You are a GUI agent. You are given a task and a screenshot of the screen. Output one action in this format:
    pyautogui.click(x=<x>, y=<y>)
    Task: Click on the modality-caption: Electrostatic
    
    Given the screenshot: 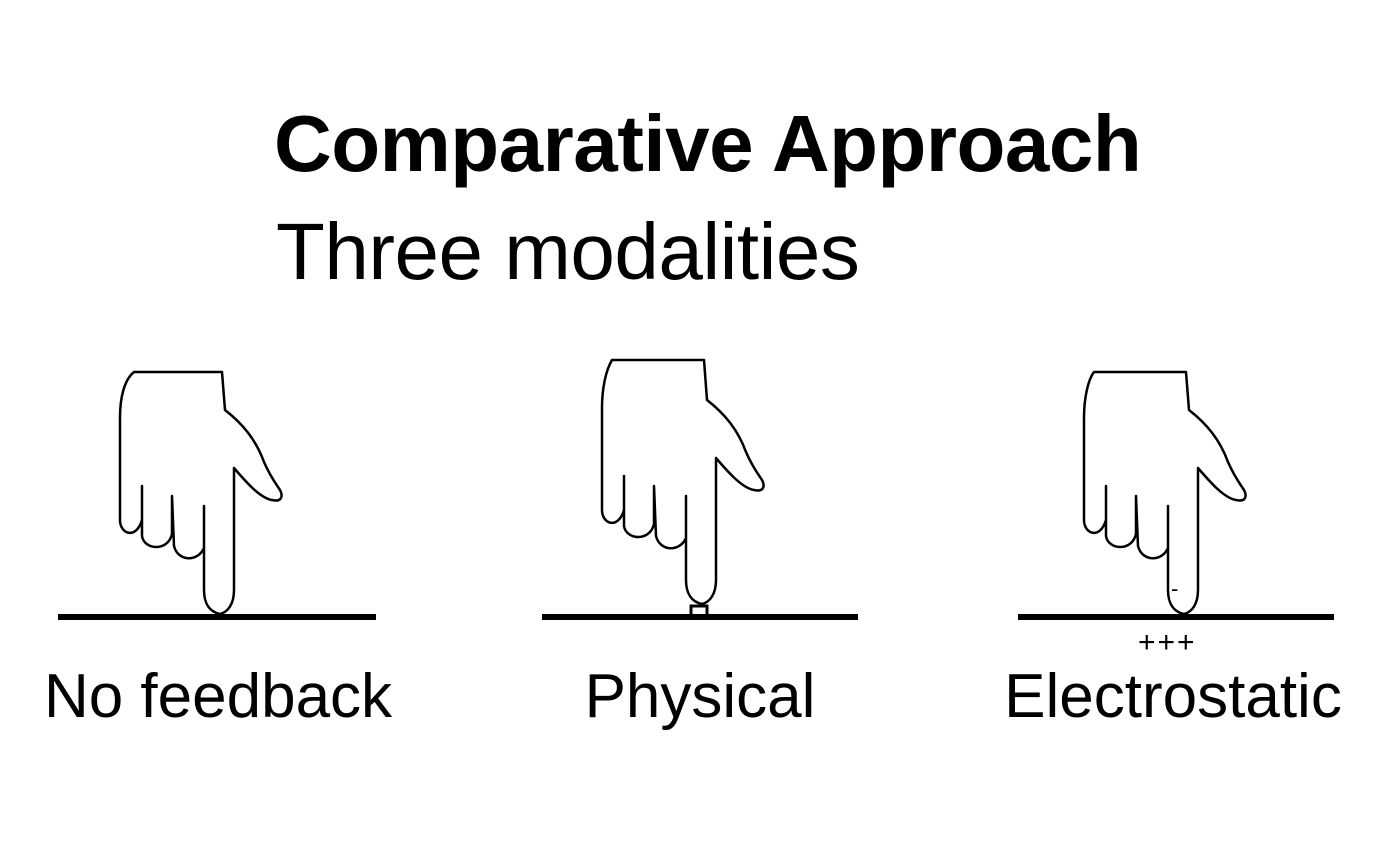 What is the action you would take?
    pyautogui.click(x=1173, y=696)
    